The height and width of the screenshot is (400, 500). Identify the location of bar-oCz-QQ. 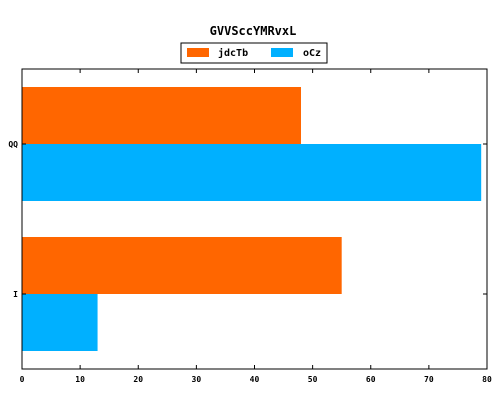
(251, 172).